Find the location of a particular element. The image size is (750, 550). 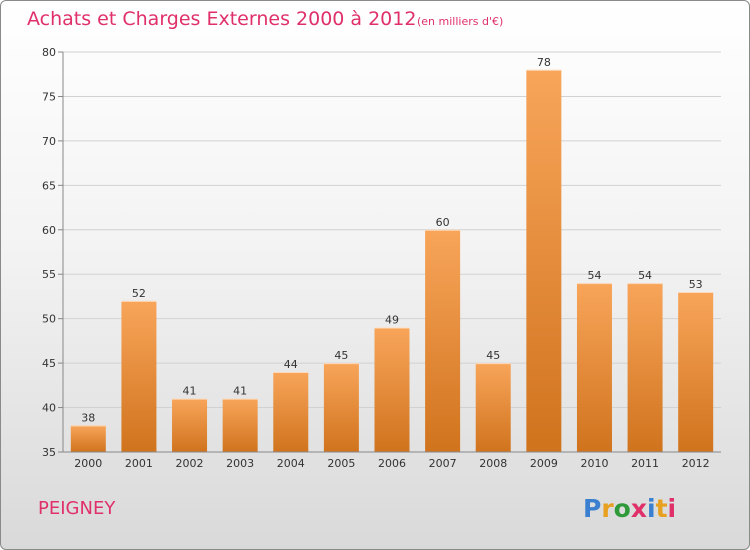

y-tick-label: 55 is located at coordinates (49, 274).